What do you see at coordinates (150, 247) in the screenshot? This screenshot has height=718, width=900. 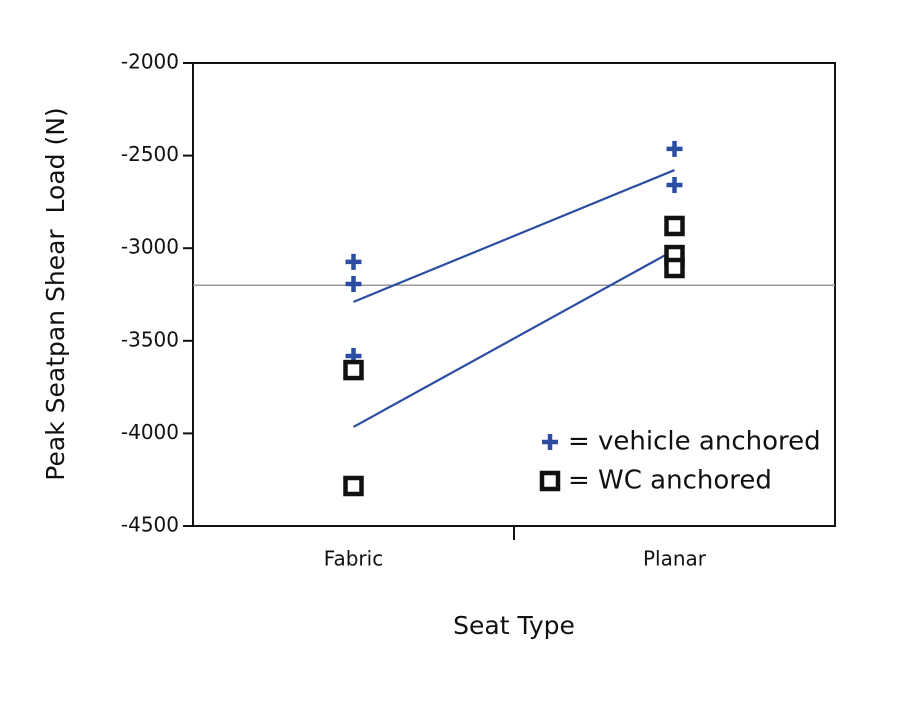 I see `y-tick-label: -3000` at bounding box center [150, 247].